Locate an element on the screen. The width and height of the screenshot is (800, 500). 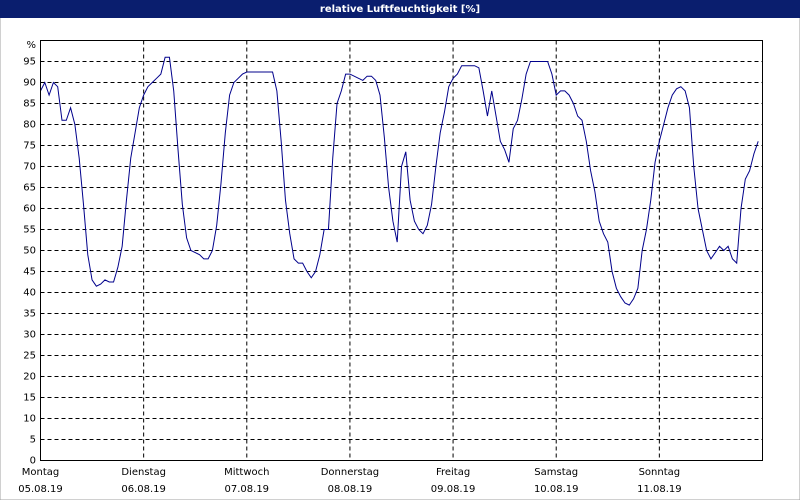
y-tick-label: 55 is located at coordinates (29, 230).